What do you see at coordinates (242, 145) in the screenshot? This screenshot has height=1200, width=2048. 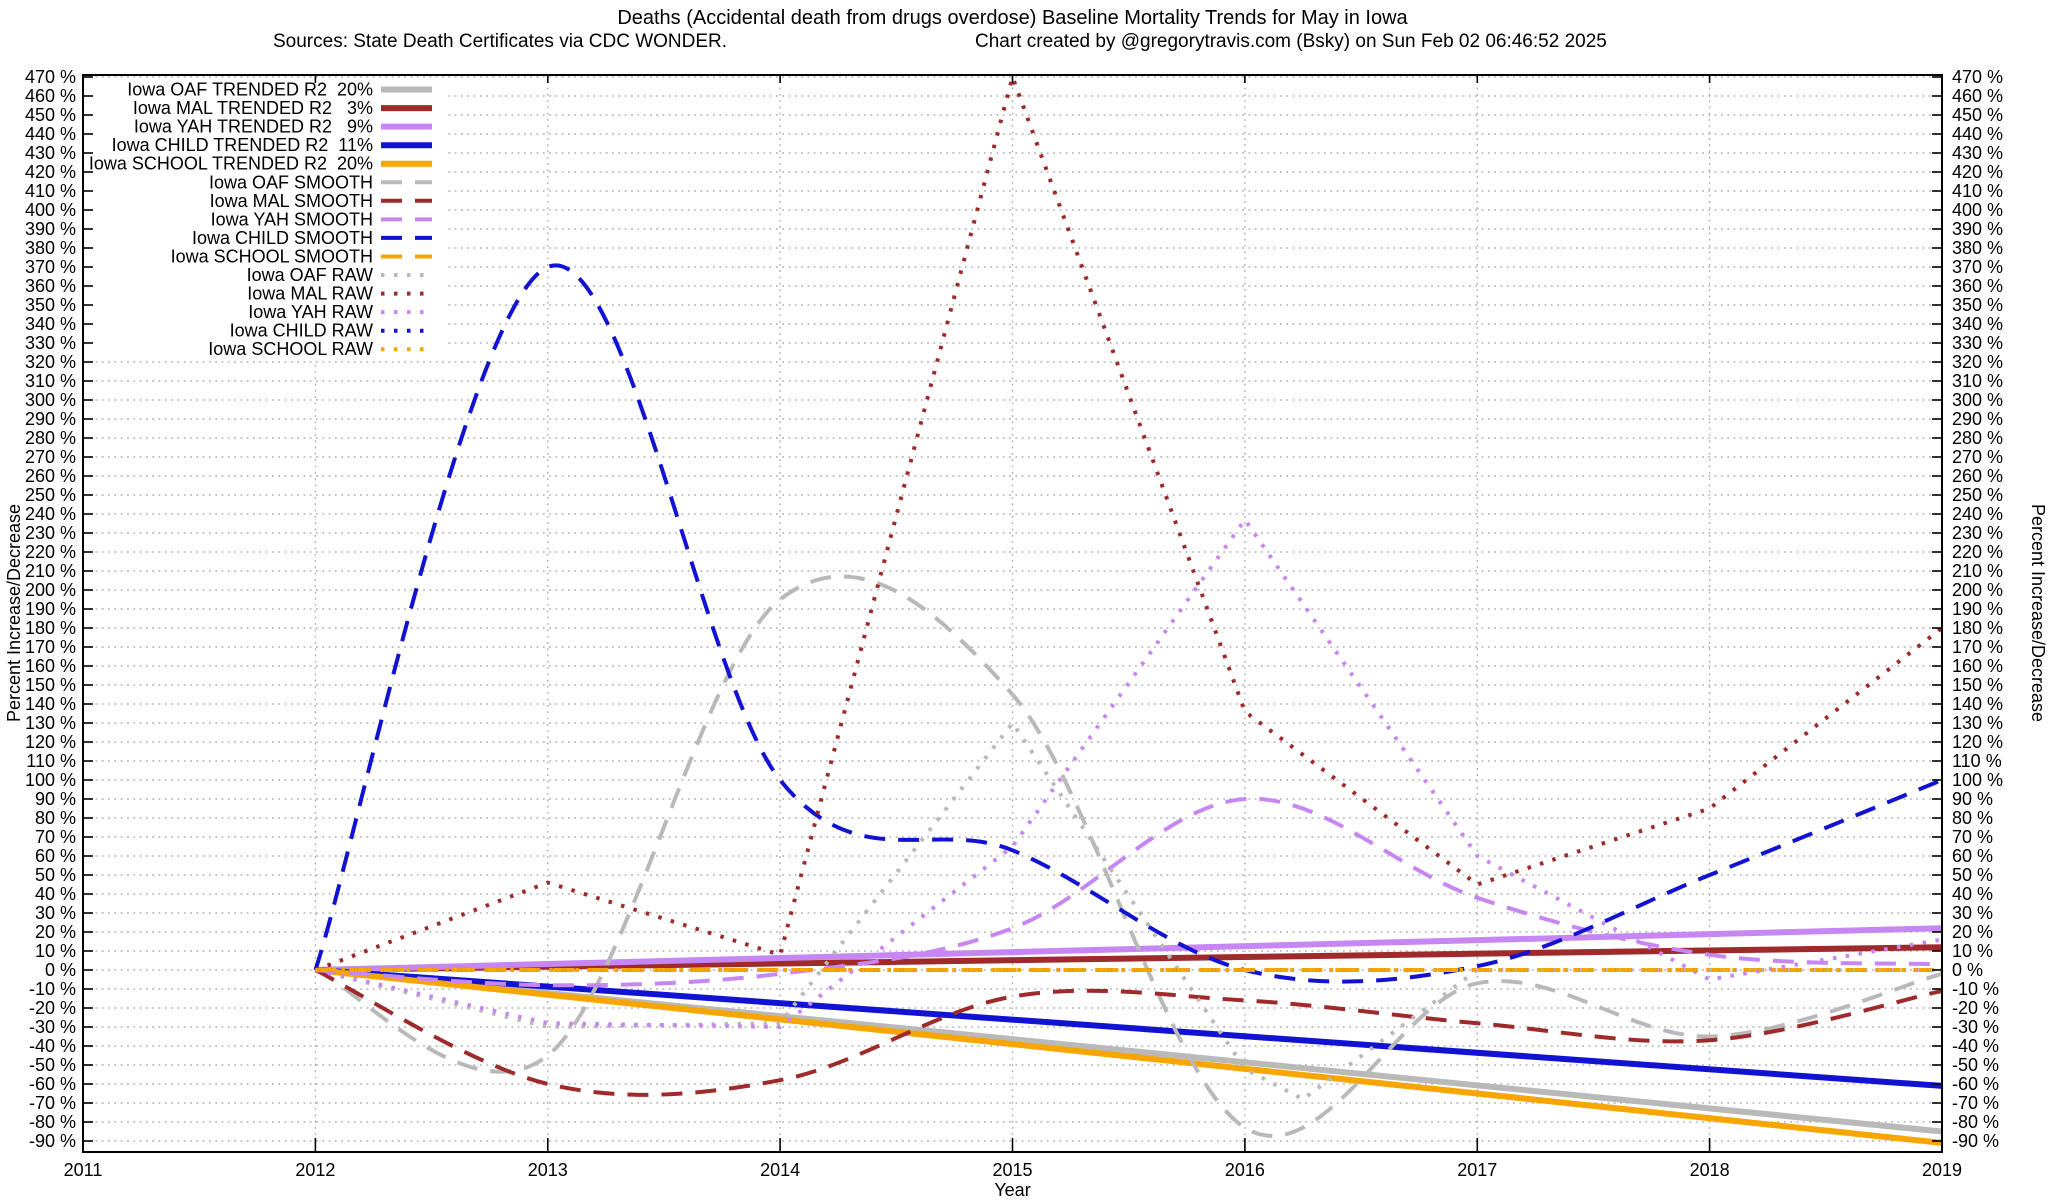 I see `legend-label-iowa-child-trended: Iowa CHILD TRENDED R2 11%` at bounding box center [242, 145].